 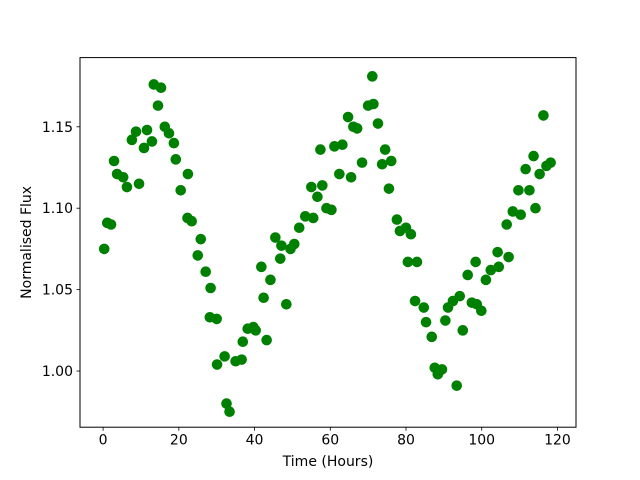 I want to click on x-axis-ticks: 0 20 40 60 80 100 120, so click(x=335, y=438).